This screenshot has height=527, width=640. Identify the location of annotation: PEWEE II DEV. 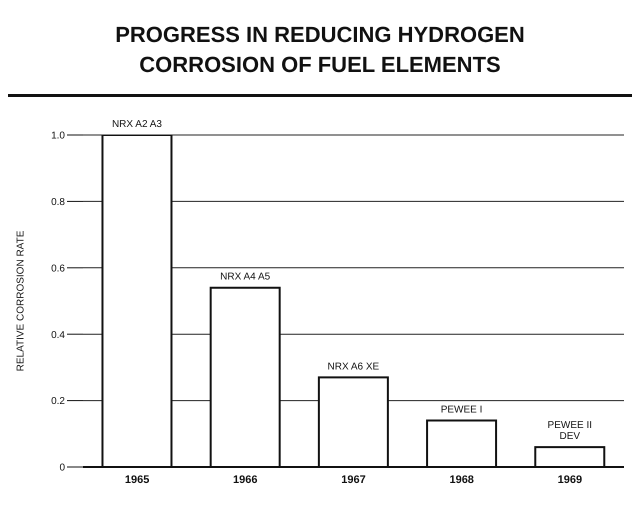
(570, 431).